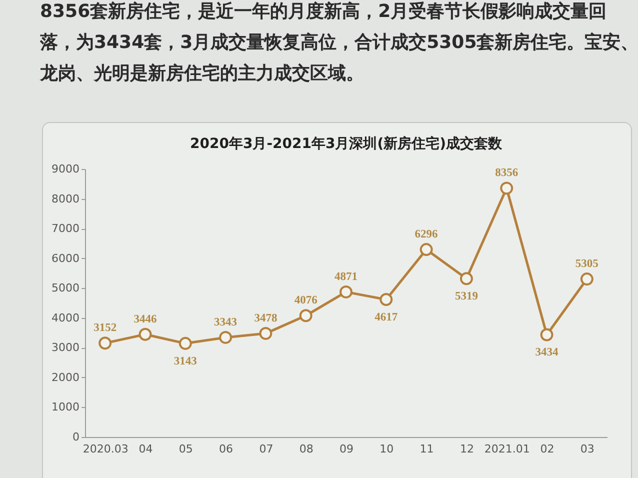 This screenshot has height=478, width=638. What do you see at coordinates (346, 276) in the screenshot?
I see `data-label: 4871` at bounding box center [346, 276].